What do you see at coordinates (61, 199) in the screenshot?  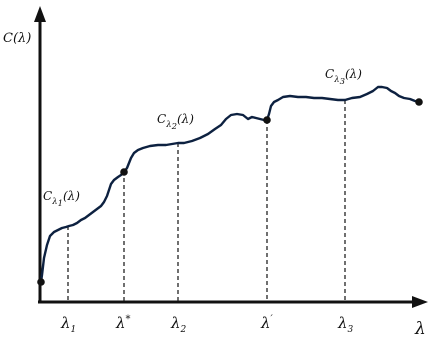 I see `curve-label-c-lambda1: Cλ1(λ)` at bounding box center [61, 199].